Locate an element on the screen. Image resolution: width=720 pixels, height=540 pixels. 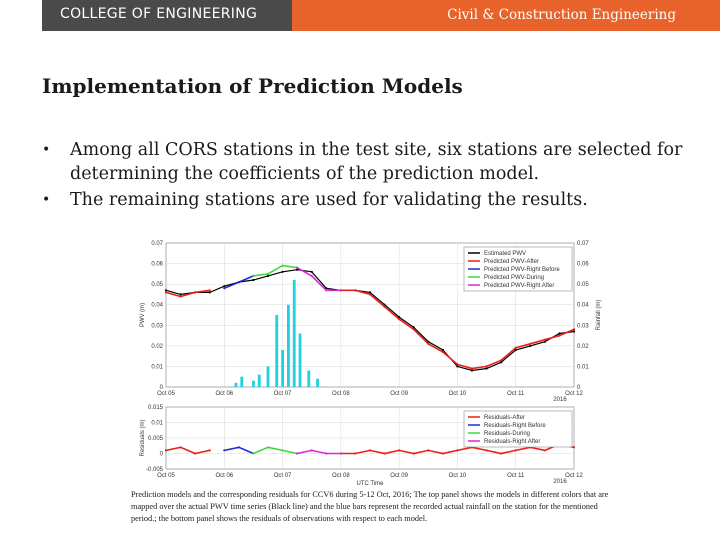
y2-tick-label: 0.03 is located at coordinates (583, 326).